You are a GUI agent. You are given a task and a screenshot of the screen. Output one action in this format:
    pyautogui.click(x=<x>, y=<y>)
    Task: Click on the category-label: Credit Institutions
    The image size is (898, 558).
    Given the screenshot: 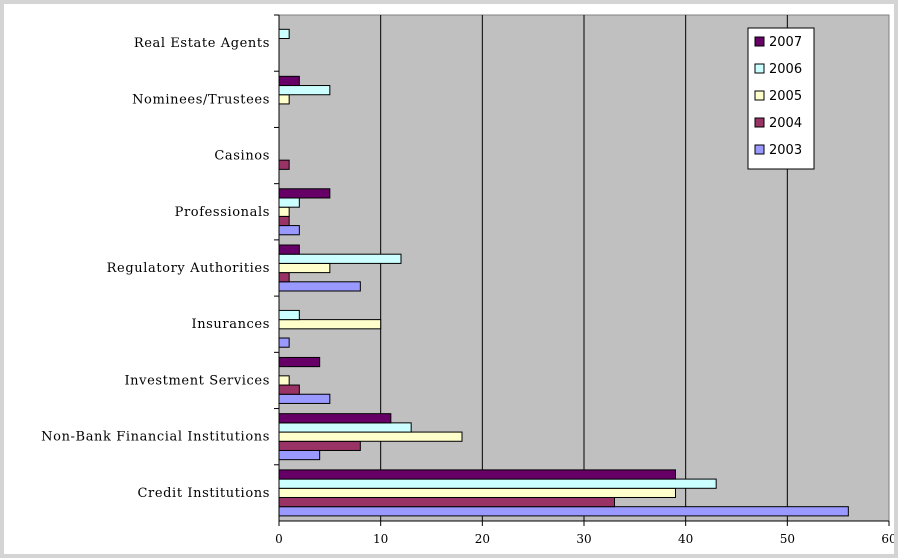 What is the action you would take?
    pyautogui.click(x=203, y=493)
    